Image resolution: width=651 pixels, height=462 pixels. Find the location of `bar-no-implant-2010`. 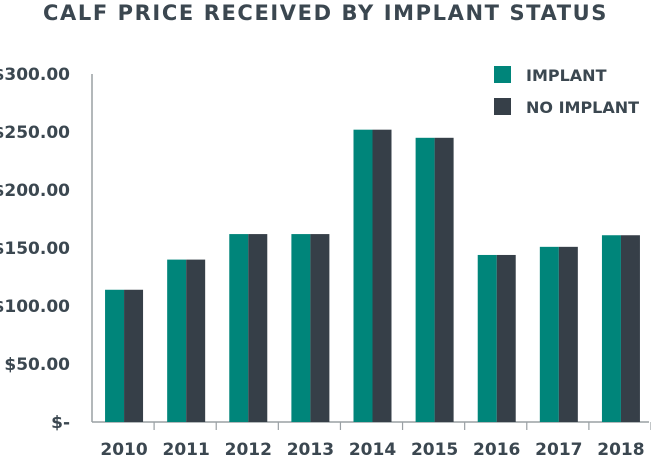

bar-no-implant-2010 is located at coordinates (134, 355).